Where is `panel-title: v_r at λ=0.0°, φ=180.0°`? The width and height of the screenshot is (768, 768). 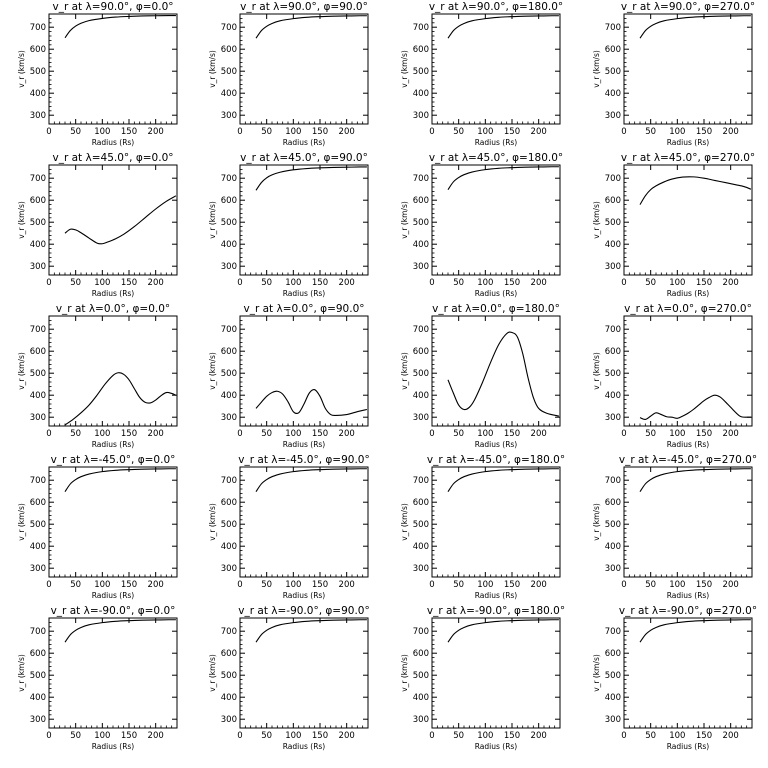 panel-title: v_r at λ=0.0°, φ=180.0° is located at coordinates (496, 309).